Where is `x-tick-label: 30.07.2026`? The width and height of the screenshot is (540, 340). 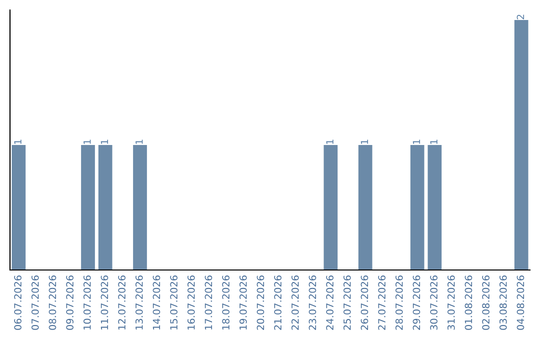 x-tick-label: 30.07.2026 is located at coordinates (434, 302).